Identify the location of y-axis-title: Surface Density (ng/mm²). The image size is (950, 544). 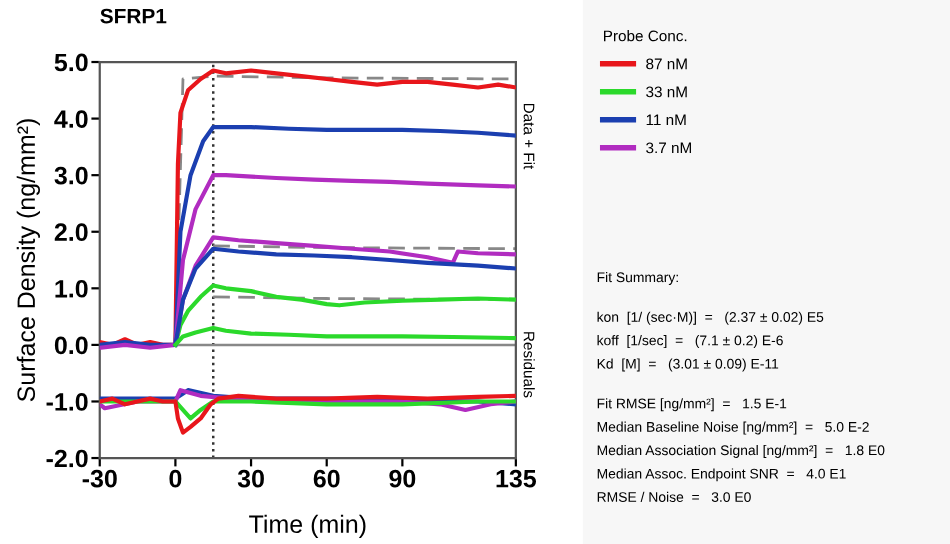
(28, 260).